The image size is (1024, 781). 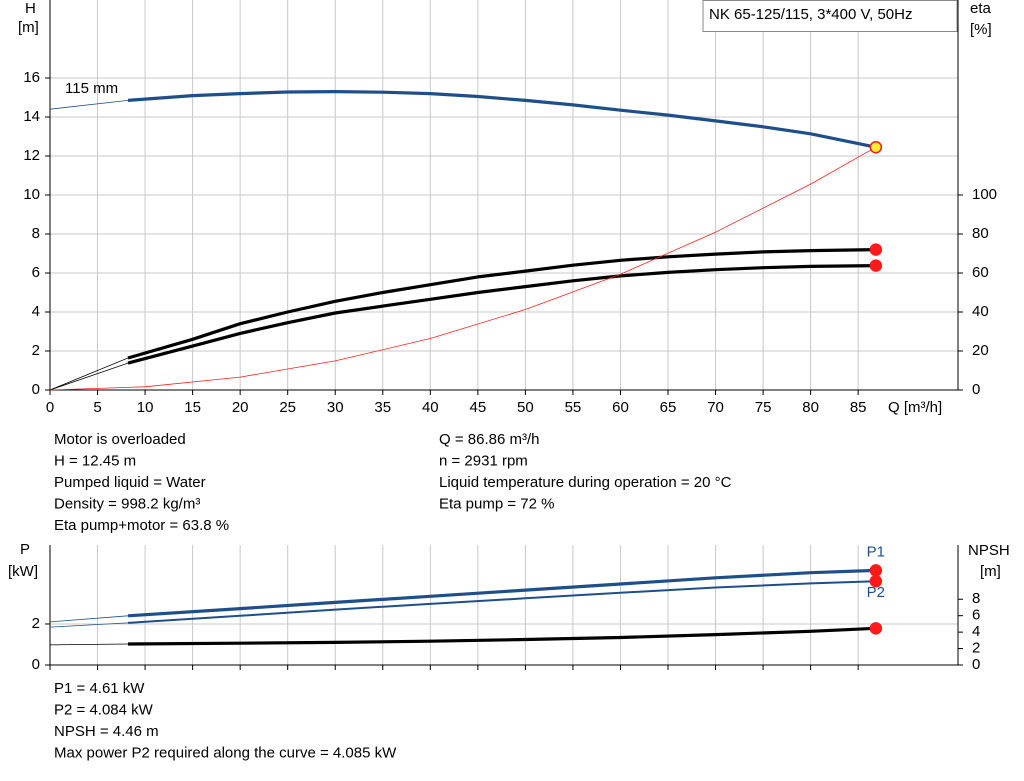 What do you see at coordinates (990, 571) in the screenshot?
I see `y2-axis-unit: [m]` at bounding box center [990, 571].